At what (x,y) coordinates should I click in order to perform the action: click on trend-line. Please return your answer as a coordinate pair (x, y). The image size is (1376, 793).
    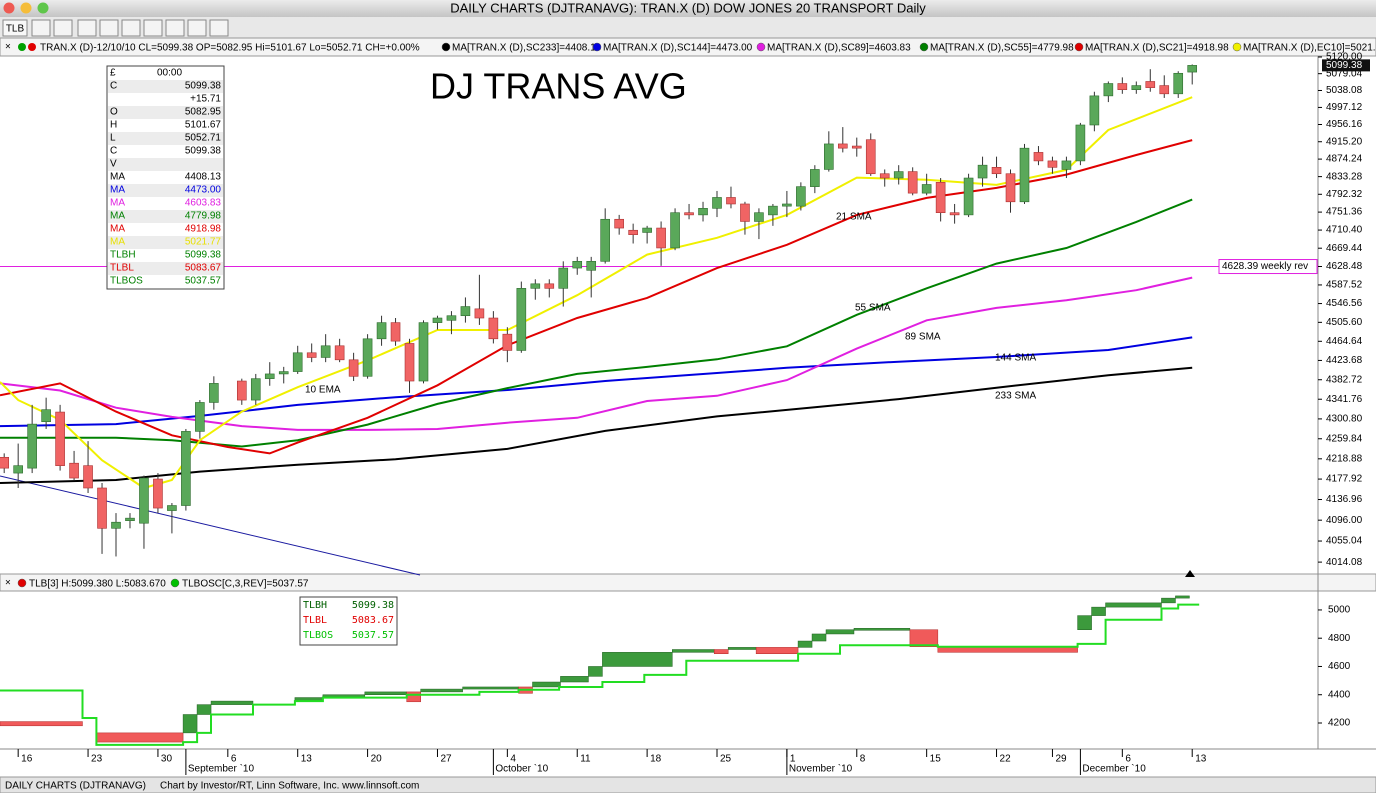
    Looking at the image, I should click on (210, 525).